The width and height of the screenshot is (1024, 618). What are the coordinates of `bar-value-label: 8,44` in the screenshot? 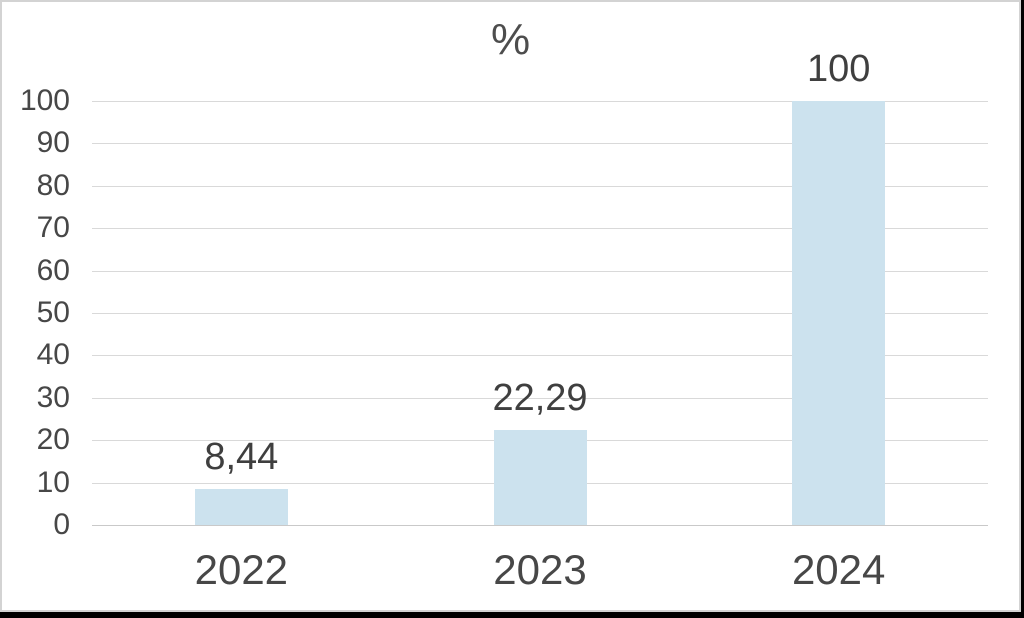 It's located at (241, 457).